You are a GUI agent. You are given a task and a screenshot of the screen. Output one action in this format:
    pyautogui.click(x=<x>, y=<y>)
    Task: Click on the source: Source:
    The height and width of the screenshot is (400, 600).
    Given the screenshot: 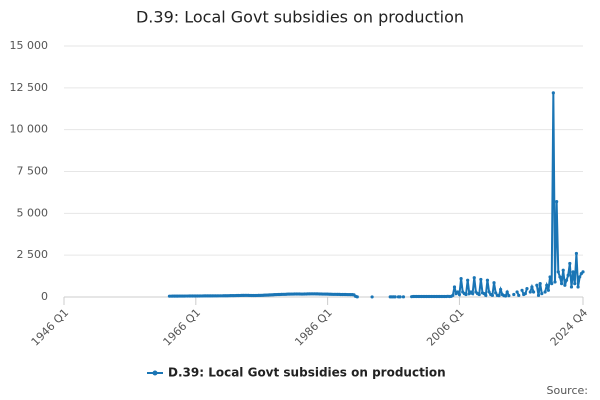 What is the action you would take?
    pyautogui.click(x=568, y=390)
    